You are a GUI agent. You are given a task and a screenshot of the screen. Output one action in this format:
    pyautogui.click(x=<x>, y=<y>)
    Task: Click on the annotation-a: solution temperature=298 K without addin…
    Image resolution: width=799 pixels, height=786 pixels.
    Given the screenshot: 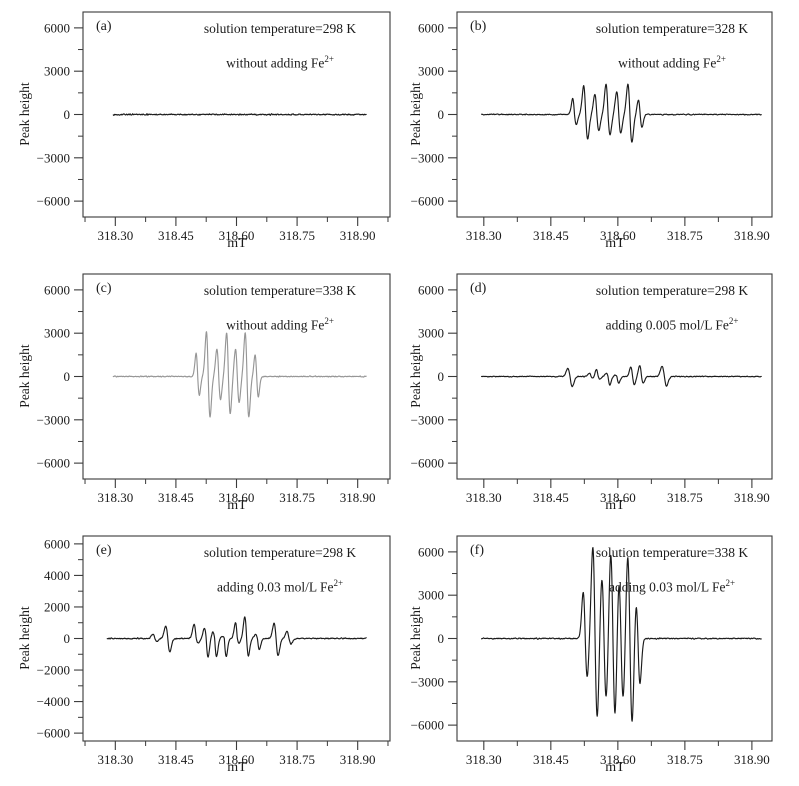 What is the action you would take?
    pyautogui.click(x=280, y=46)
    